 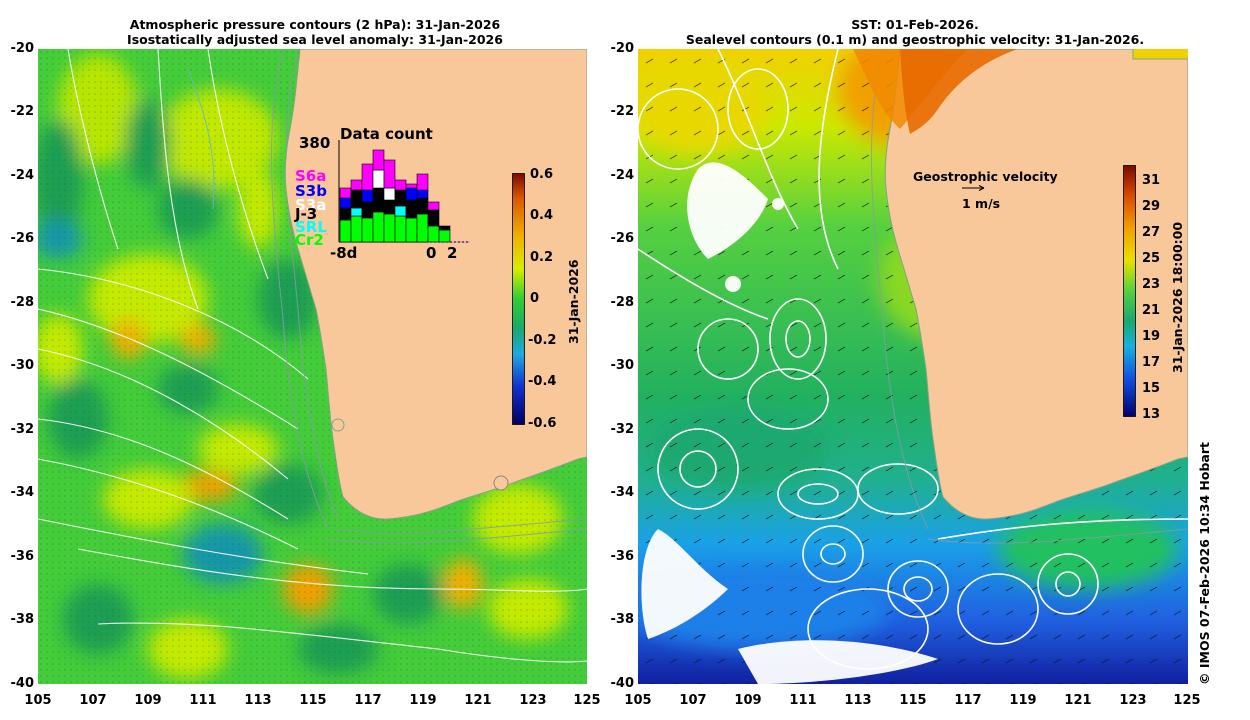 What do you see at coordinates (93, 700) in the screenshot?
I see `left-xtick: 107` at bounding box center [93, 700].